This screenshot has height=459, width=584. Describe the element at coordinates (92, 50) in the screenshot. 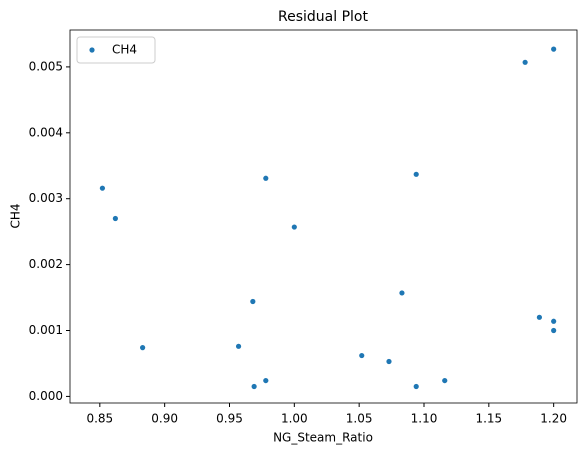

I see `legend-marker` at that location.